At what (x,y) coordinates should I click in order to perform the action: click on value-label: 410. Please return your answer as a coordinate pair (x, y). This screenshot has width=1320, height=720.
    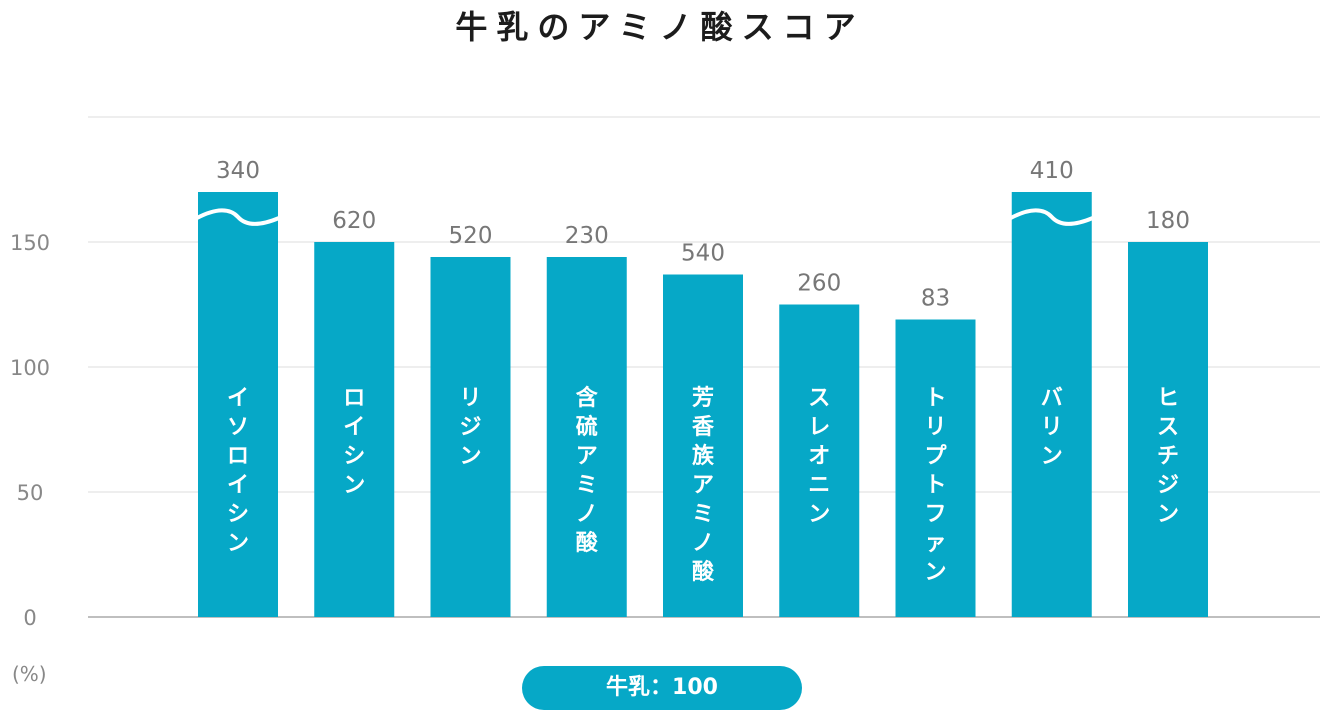
    Looking at the image, I should click on (1052, 171).